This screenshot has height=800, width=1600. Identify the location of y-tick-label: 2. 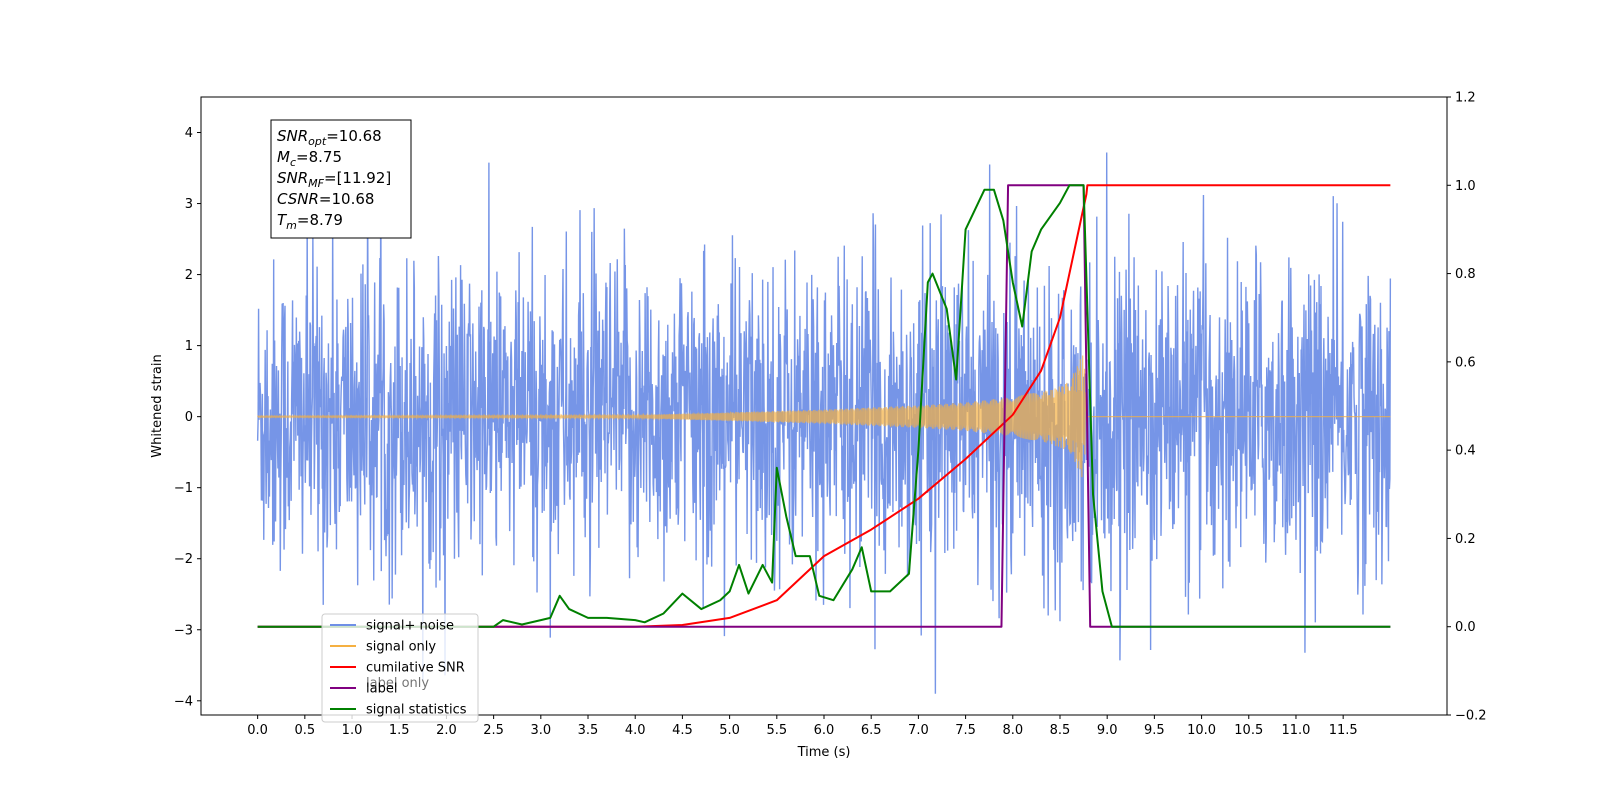
(189, 275).